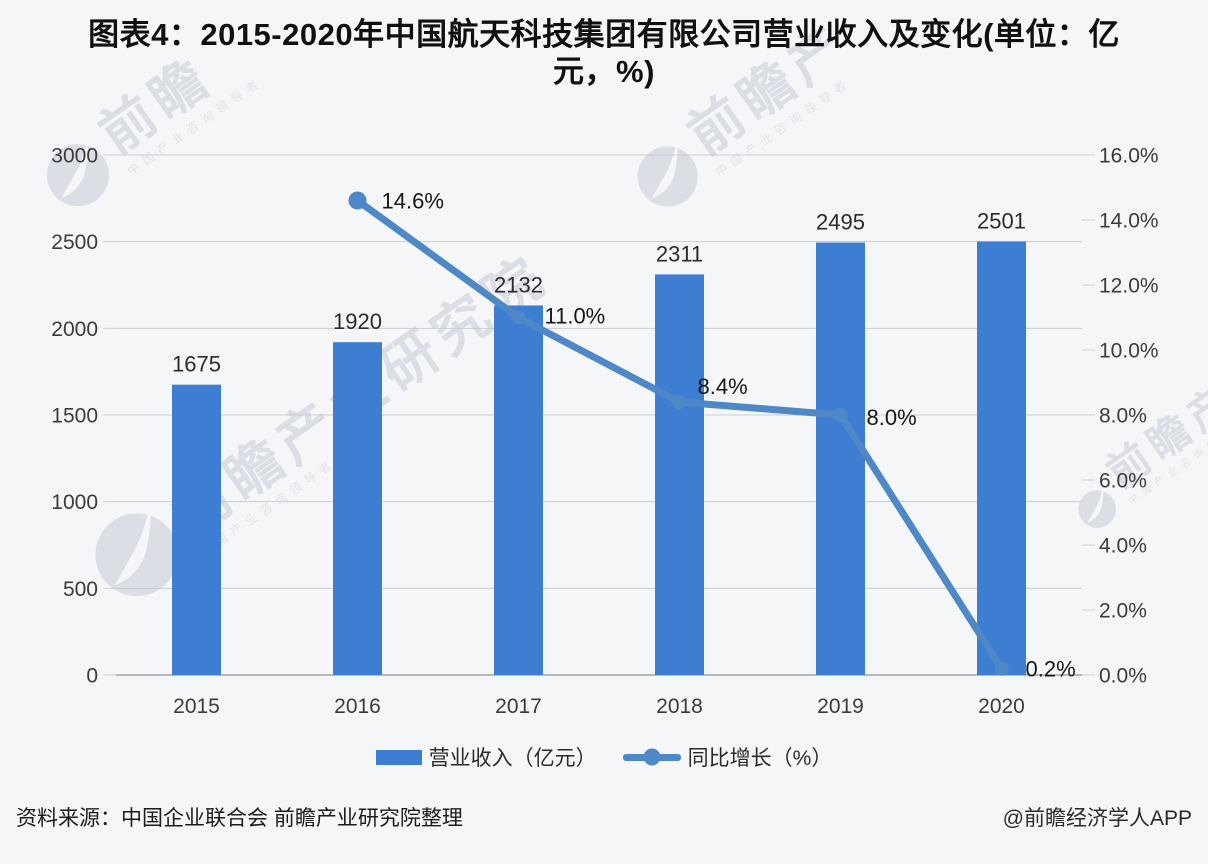 The height and width of the screenshot is (864, 1208). Describe the element at coordinates (80, 589) in the screenshot. I see `y-axis-label-left: 500` at that location.